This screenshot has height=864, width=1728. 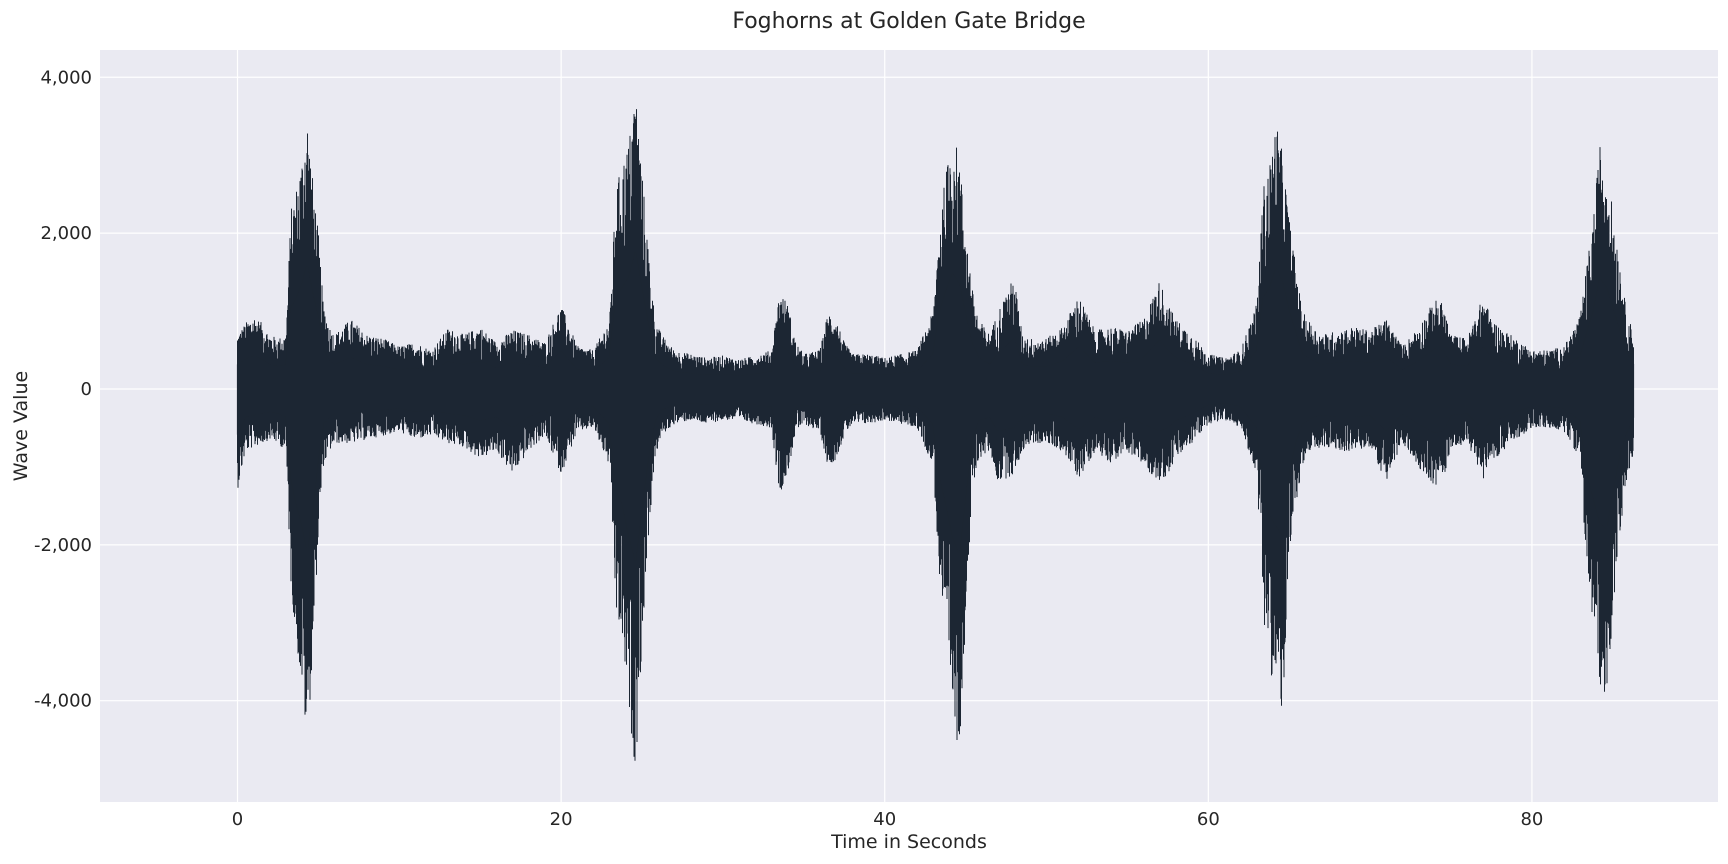 I want to click on x-axis-label: Time in Seconds, so click(x=908, y=842).